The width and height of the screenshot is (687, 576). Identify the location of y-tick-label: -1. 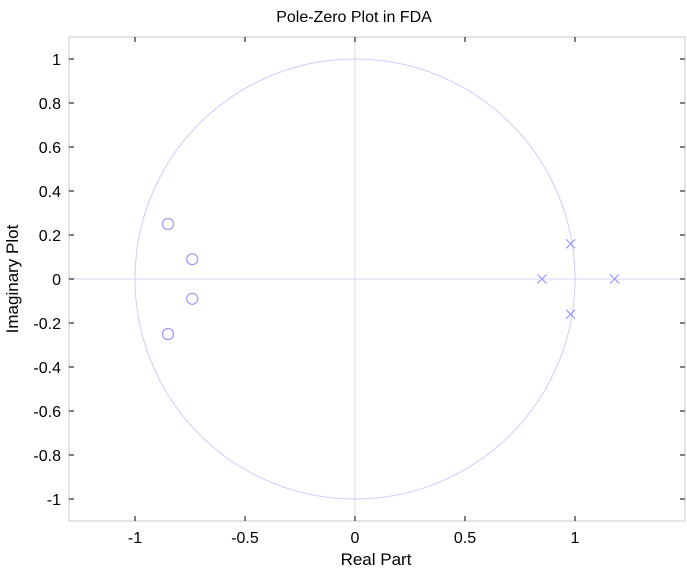
(54, 500).